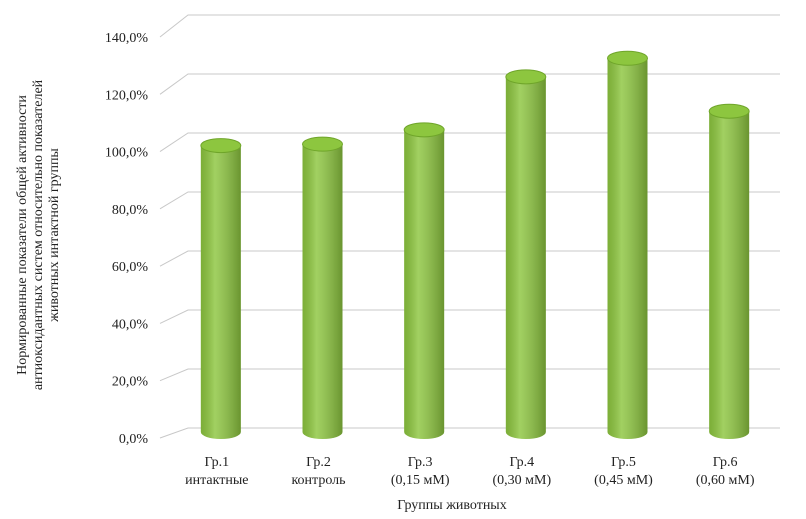  I want to click on x-tick-label: Гр.4, so click(521, 462).